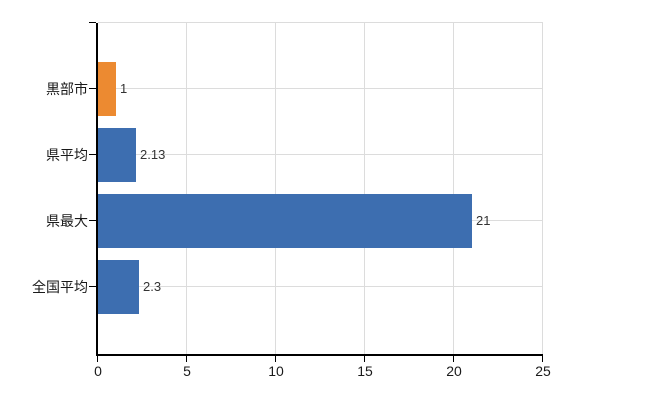 The height and width of the screenshot is (400, 650). I want to click on x-tick-label-5: 5, so click(187, 371).